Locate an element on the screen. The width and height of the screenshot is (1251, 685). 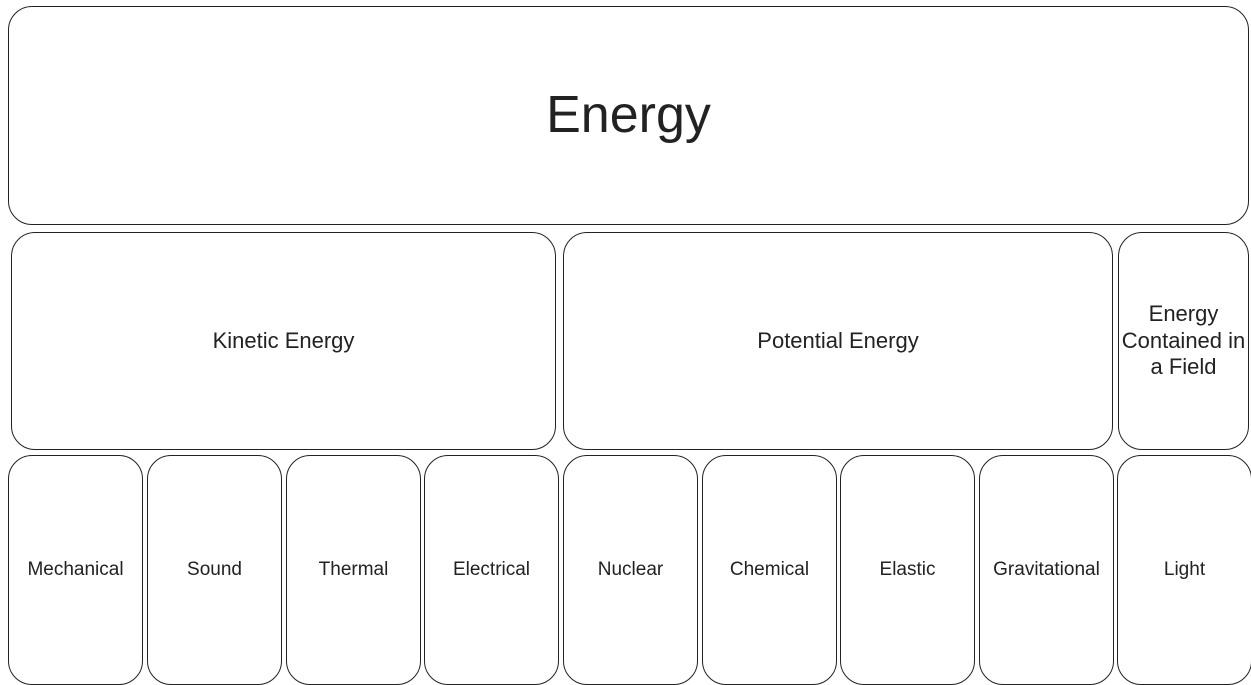
type-node: Chemical is located at coordinates (769, 570).